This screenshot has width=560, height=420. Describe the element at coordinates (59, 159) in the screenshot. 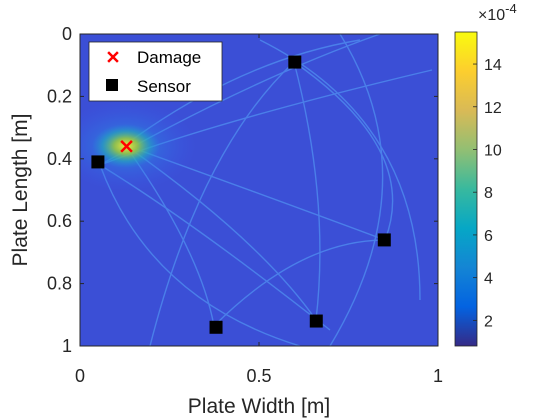

I see `y-tick-label: 0.4` at that location.